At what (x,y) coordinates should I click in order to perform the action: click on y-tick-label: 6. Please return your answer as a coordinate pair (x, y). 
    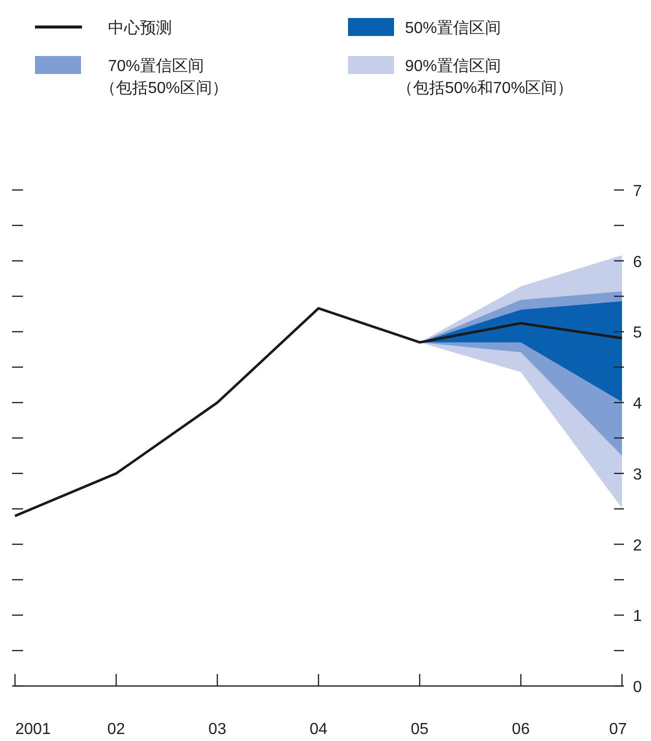
    Looking at the image, I should click on (637, 262).